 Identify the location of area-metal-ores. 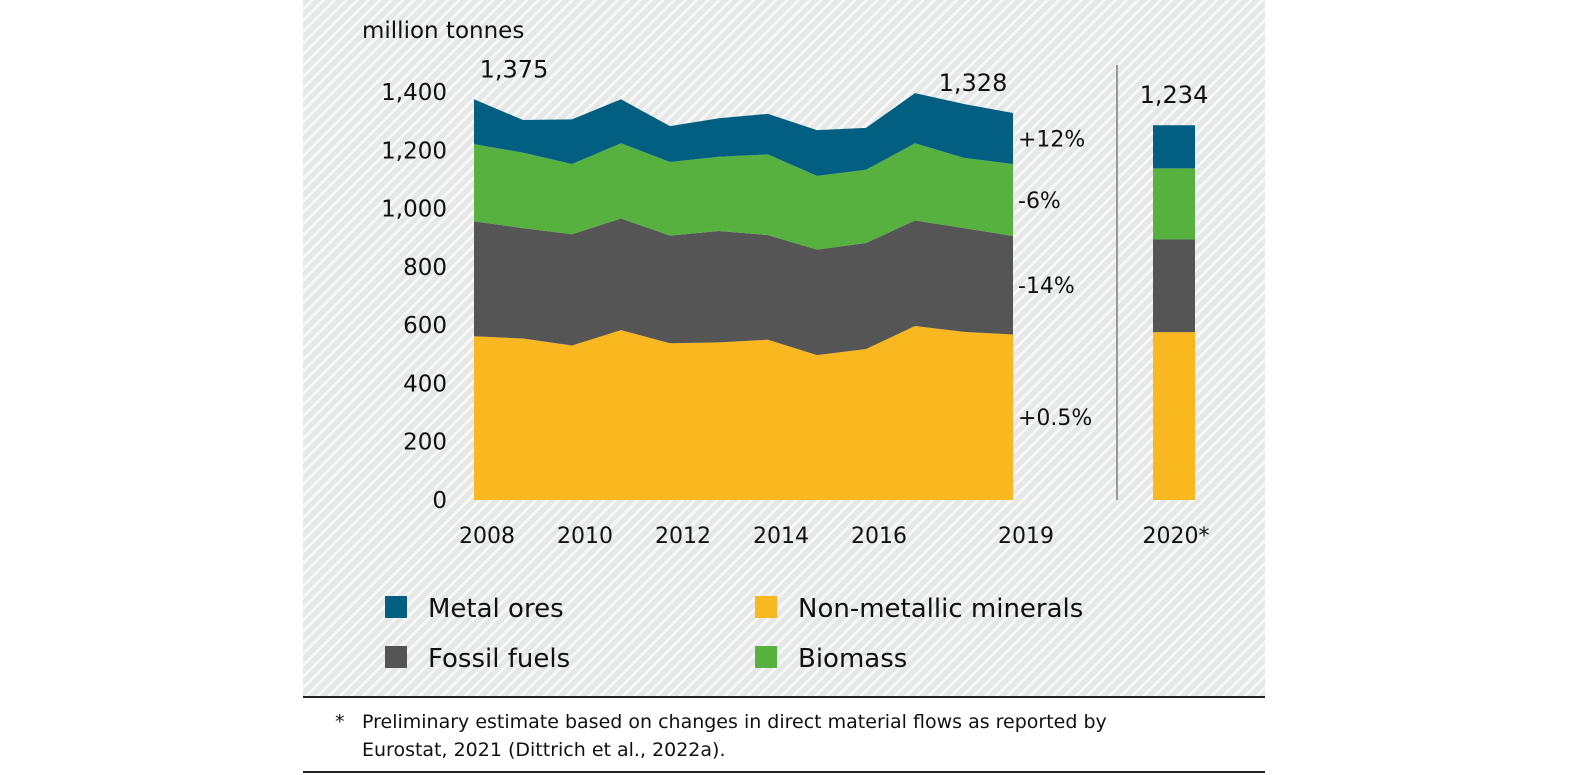
(743, 134).